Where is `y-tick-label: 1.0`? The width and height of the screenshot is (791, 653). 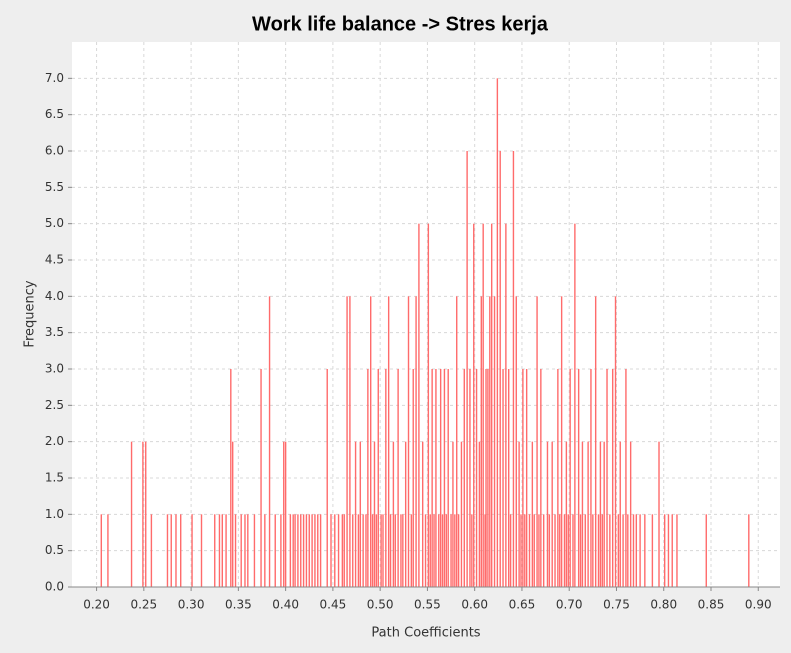 y-tick-label: 1.0 is located at coordinates (54, 514).